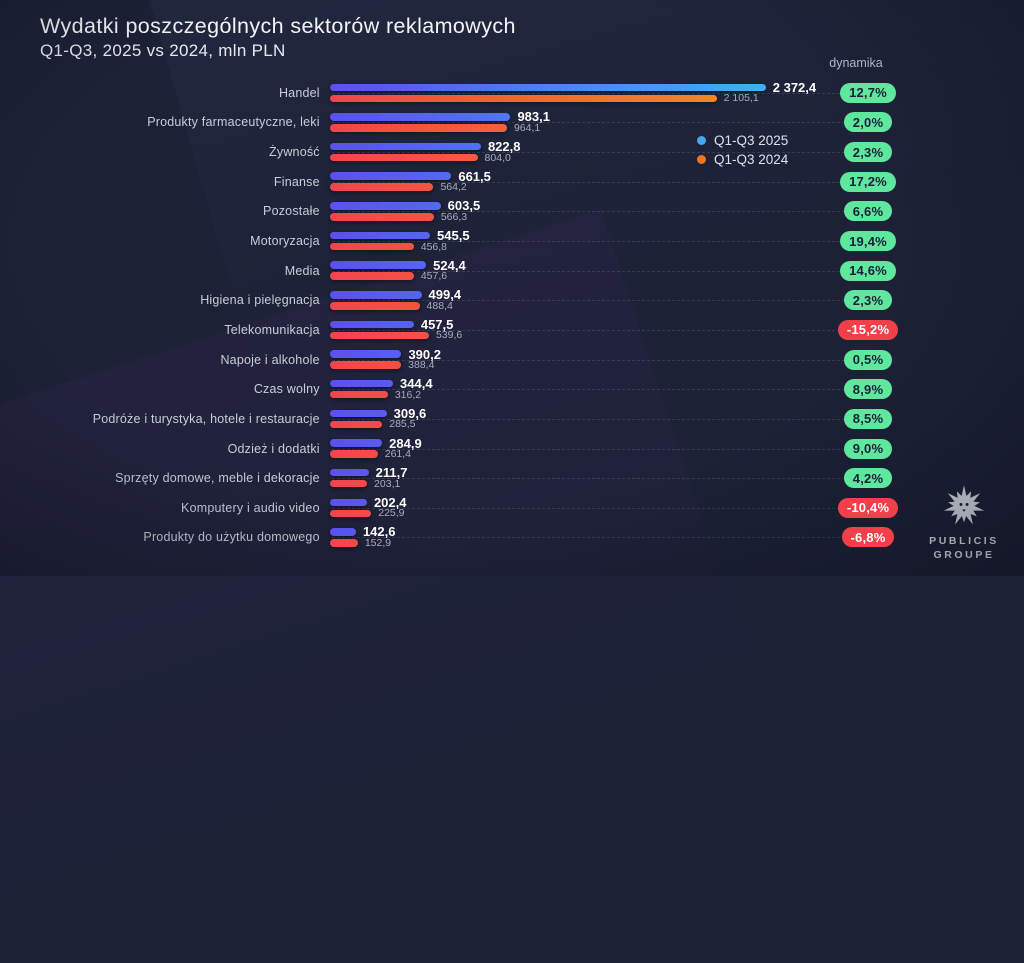  What do you see at coordinates (868, 241) in the screenshot?
I see `dynamics-badge: 19,4%` at bounding box center [868, 241].